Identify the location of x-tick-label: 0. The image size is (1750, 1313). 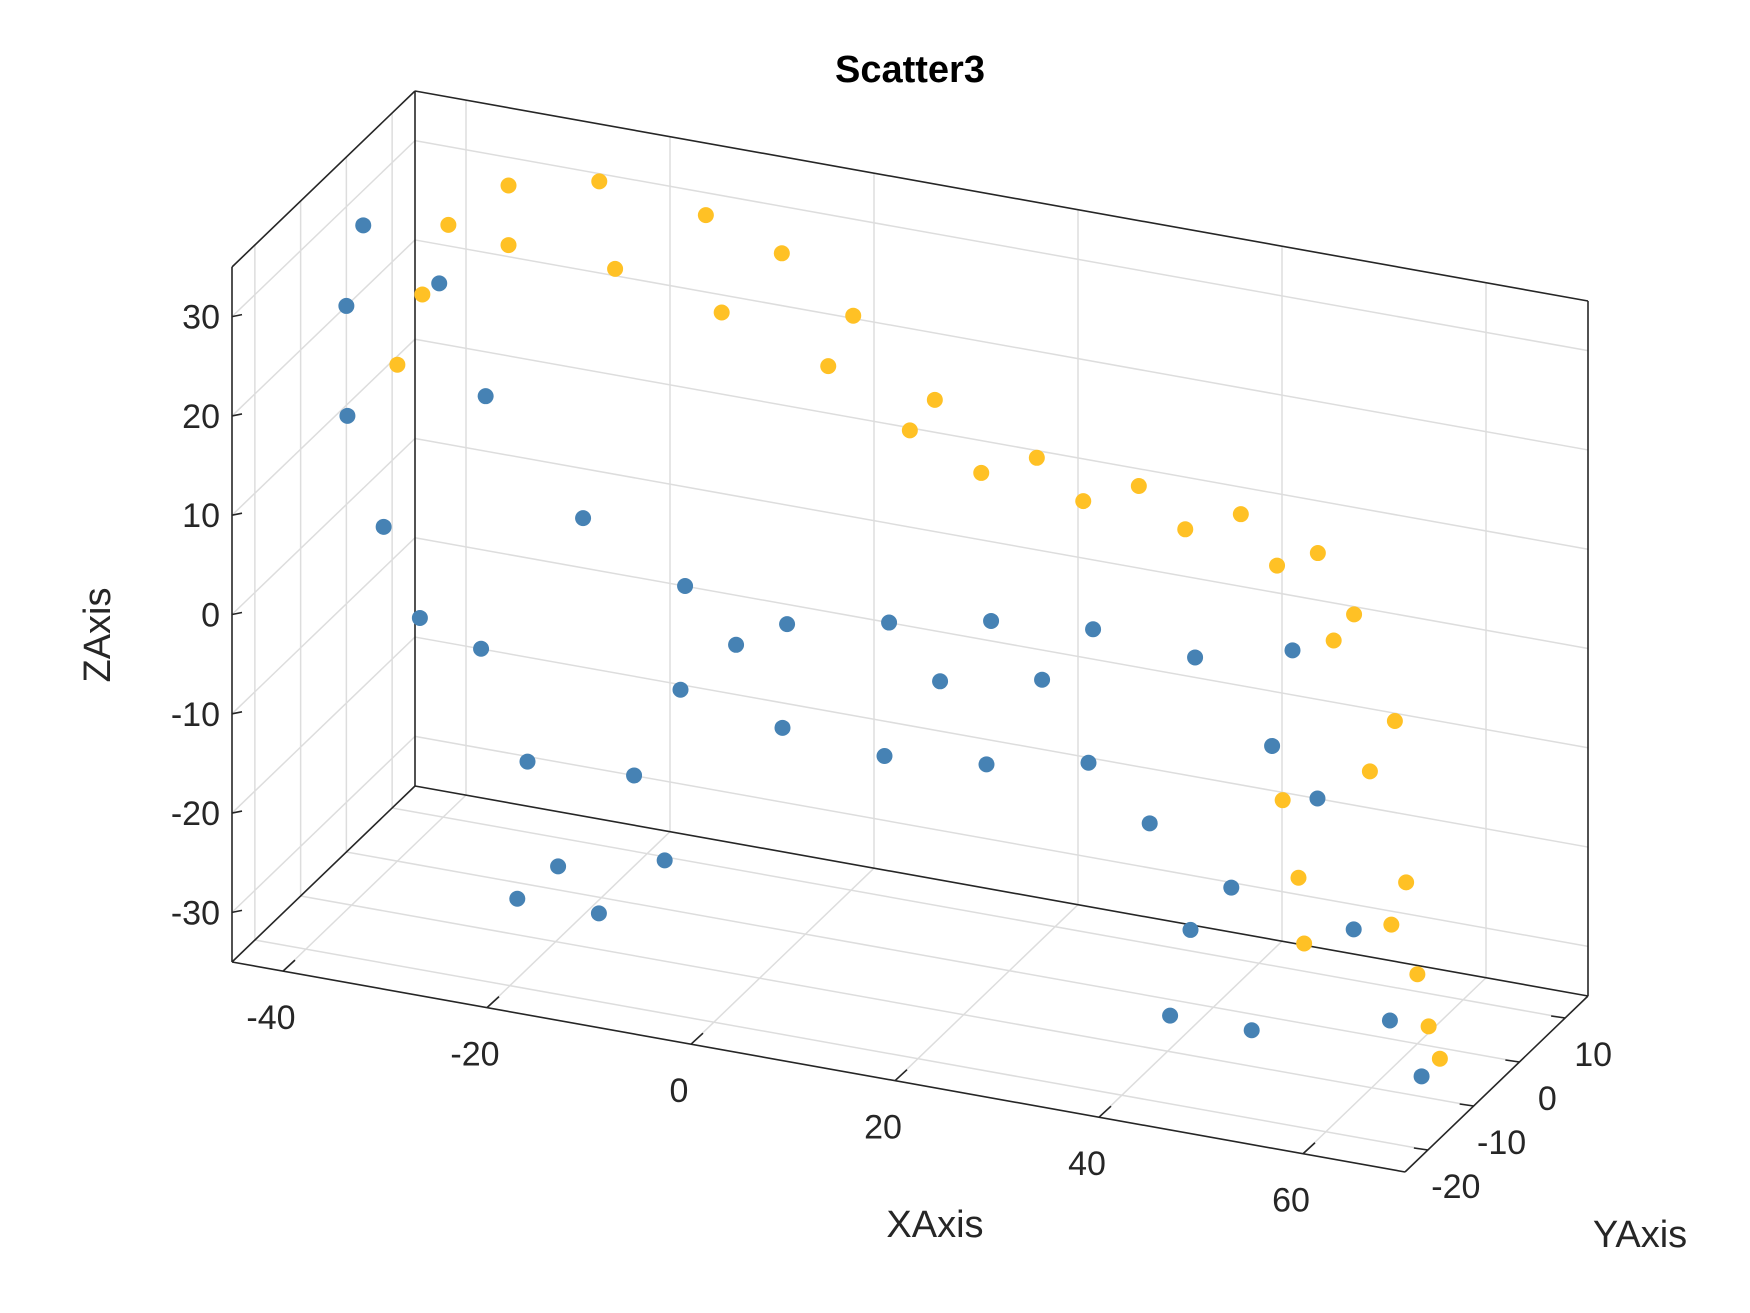
(679, 1091).